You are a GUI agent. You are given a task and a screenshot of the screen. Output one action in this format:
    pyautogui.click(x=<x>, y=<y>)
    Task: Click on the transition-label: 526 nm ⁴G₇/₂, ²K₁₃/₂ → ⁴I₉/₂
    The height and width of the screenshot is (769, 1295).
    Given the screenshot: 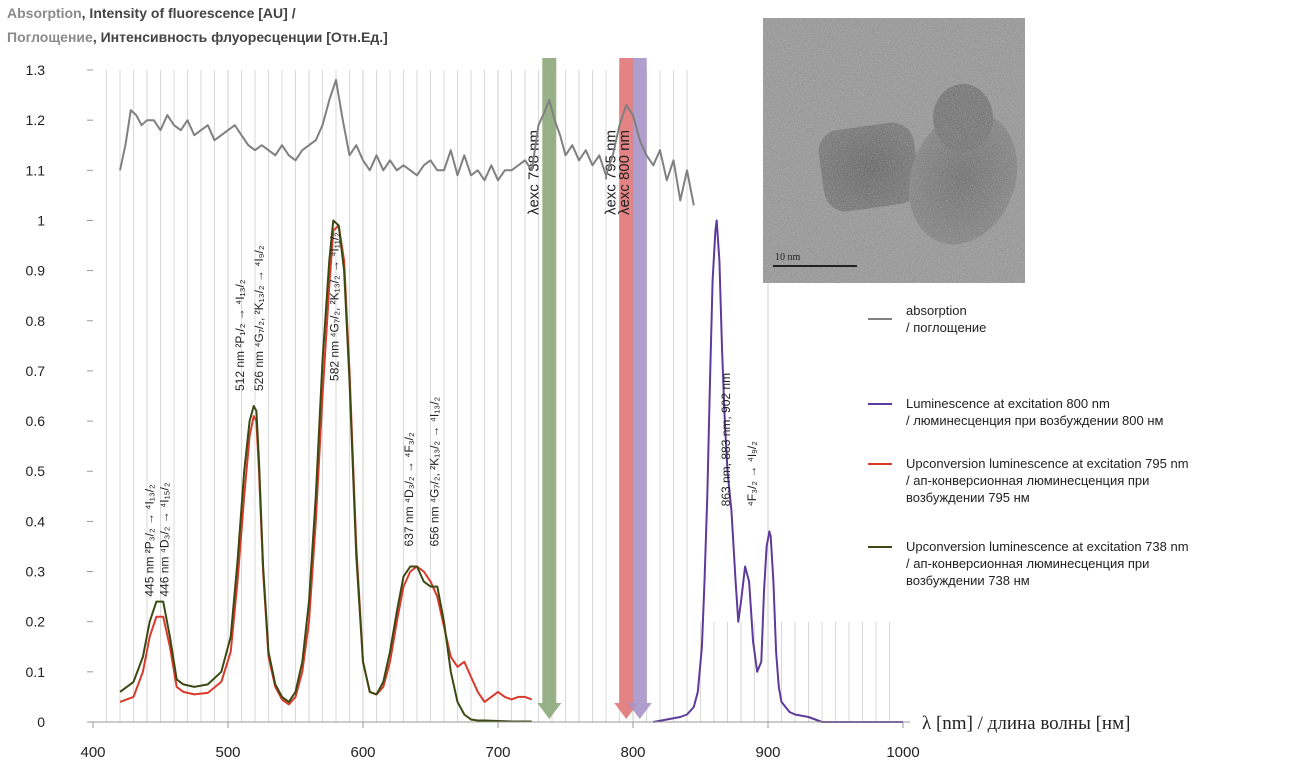 What is the action you would take?
    pyautogui.click(x=259, y=318)
    